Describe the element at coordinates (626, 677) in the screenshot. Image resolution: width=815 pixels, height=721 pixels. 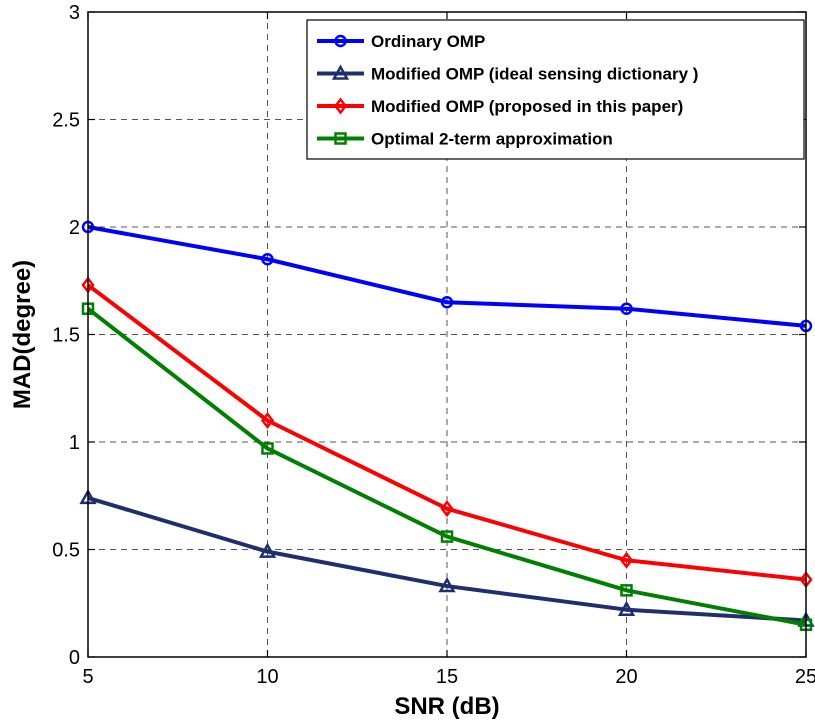
I see `x-tick-label: 20` at that location.